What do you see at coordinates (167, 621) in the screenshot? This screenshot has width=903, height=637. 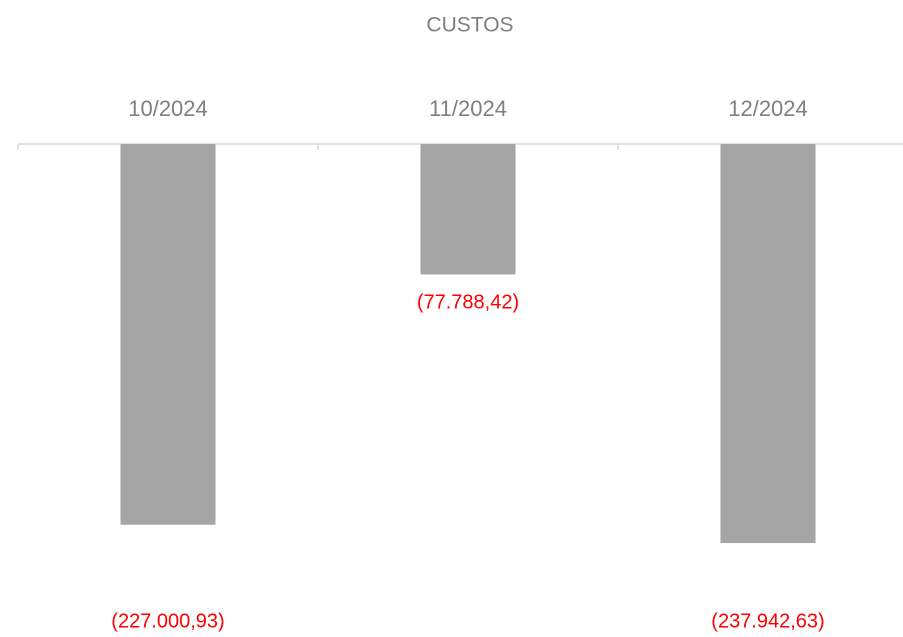 I see `data-label: (227.000,93)` at bounding box center [167, 621].